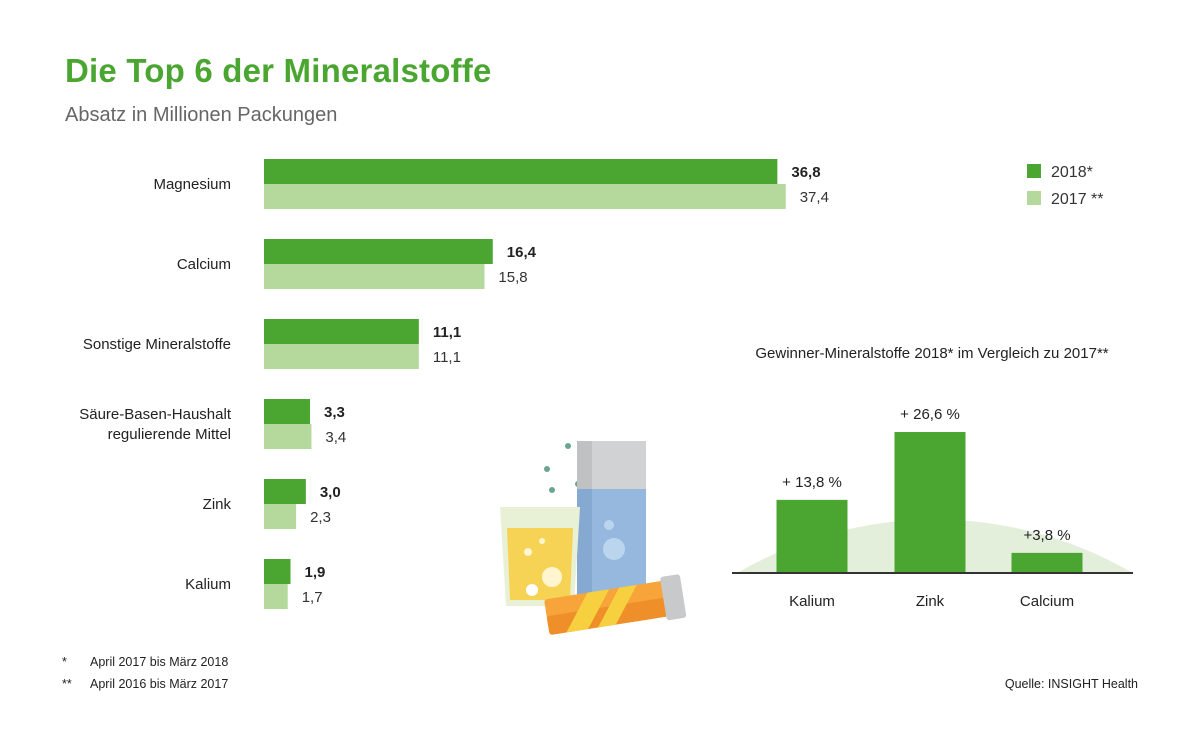  What do you see at coordinates (278, 70) in the screenshot?
I see `chart-title: Die Top 6 der Mineralstoffe` at bounding box center [278, 70].